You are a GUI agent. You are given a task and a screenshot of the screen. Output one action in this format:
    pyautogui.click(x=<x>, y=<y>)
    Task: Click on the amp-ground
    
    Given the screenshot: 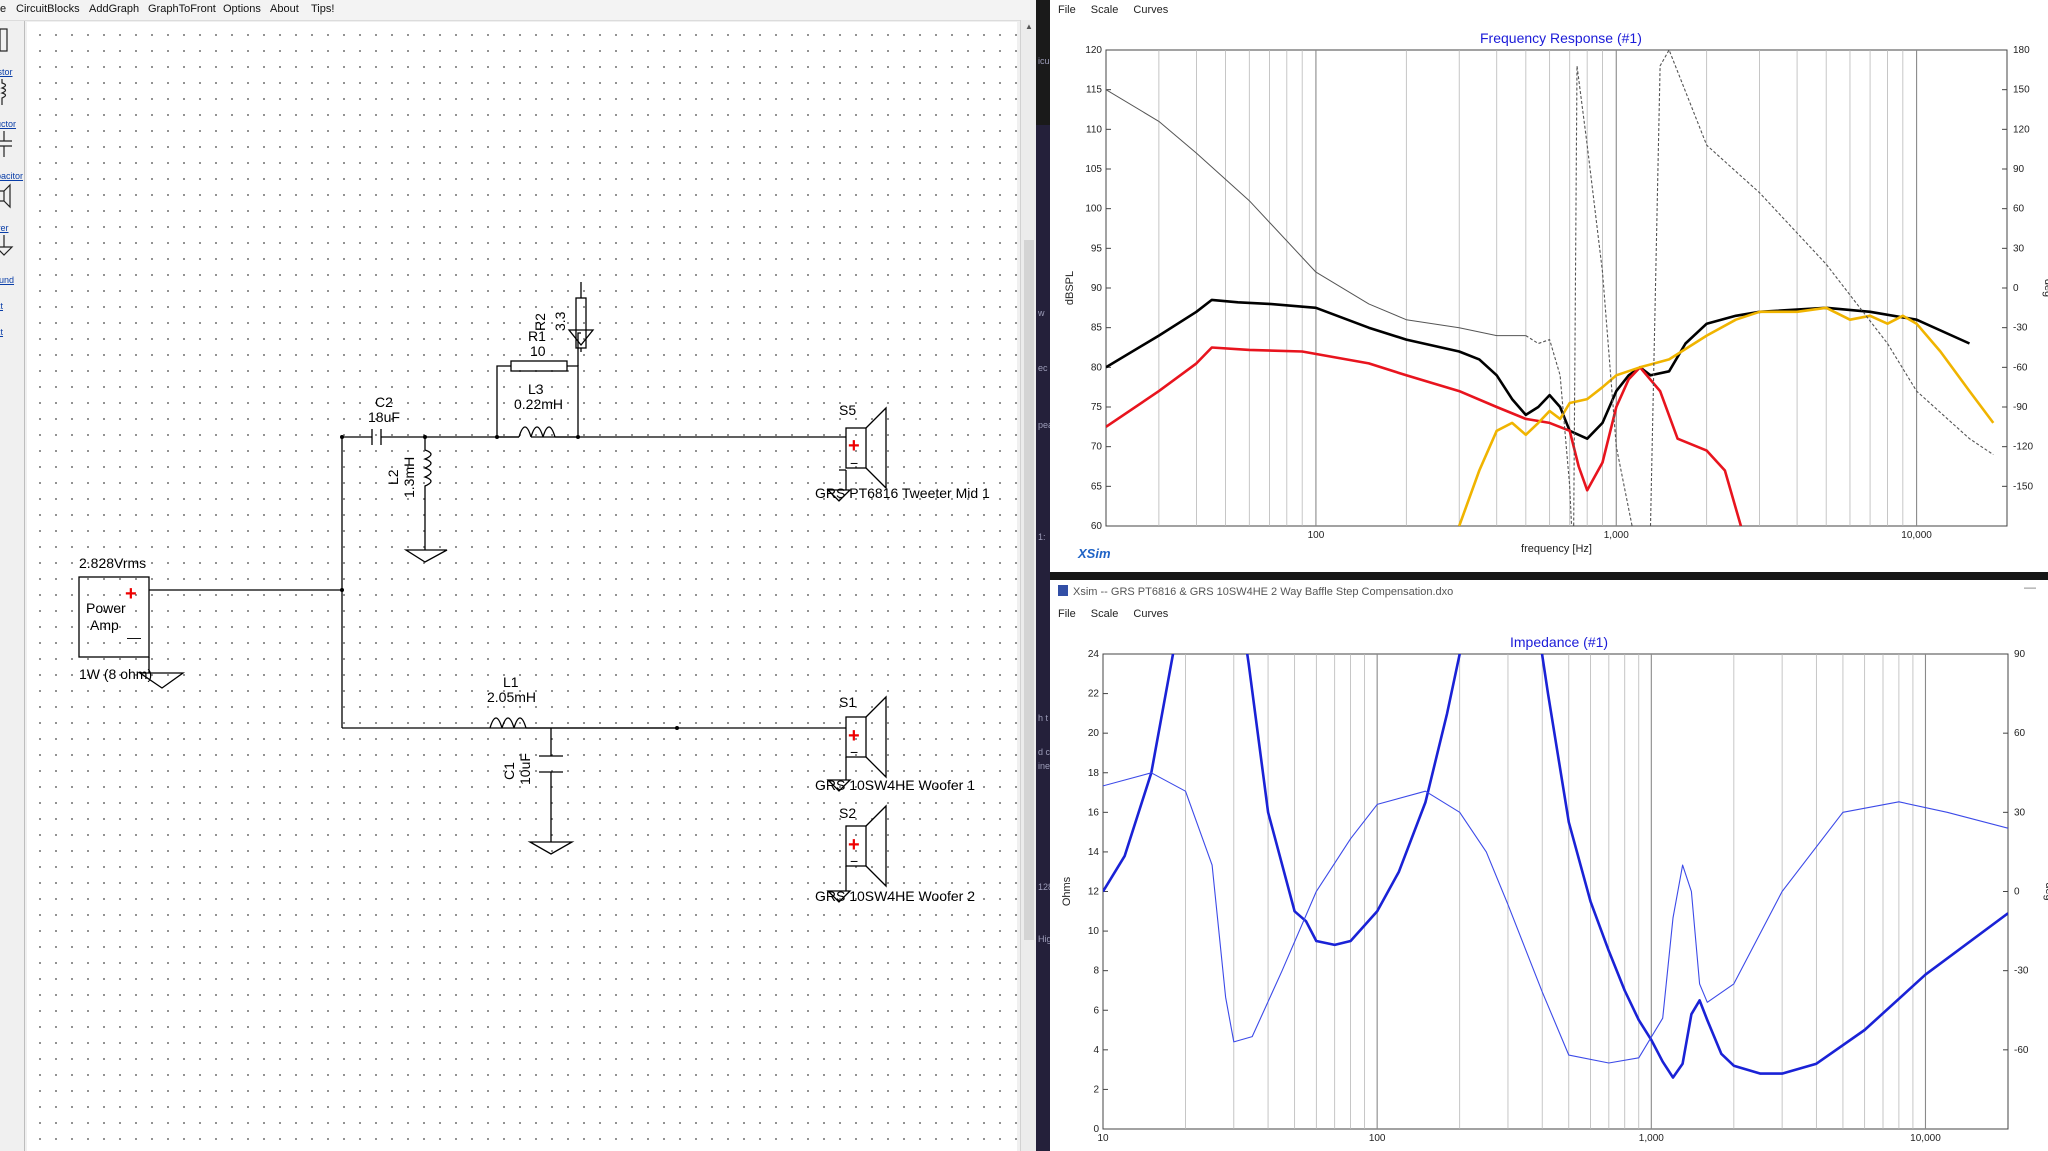 What is the action you would take?
    pyautogui.click(x=161, y=673)
    